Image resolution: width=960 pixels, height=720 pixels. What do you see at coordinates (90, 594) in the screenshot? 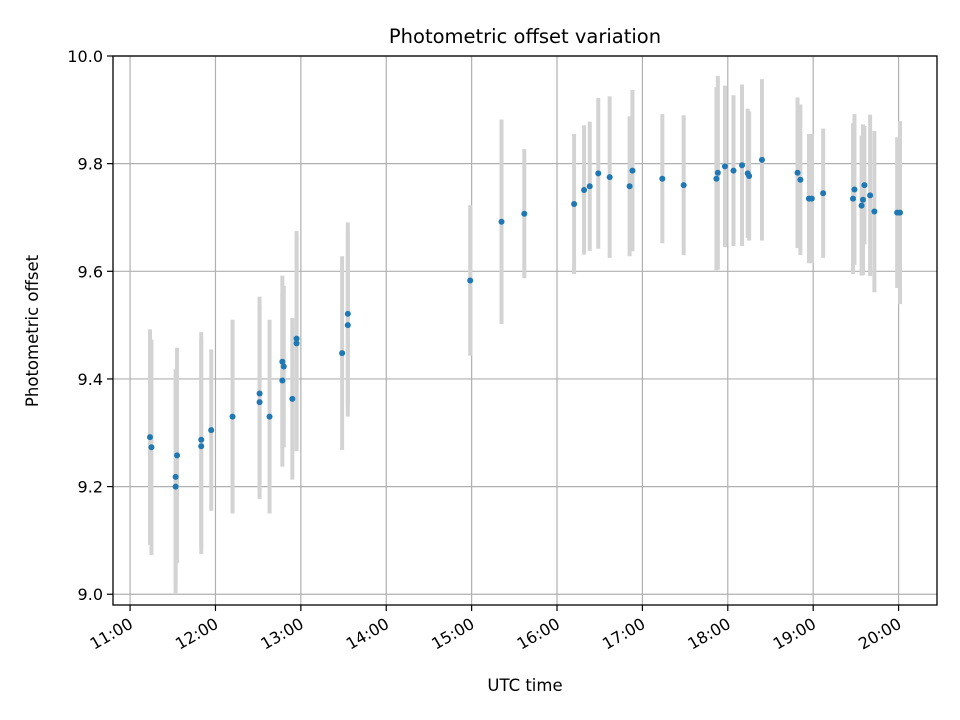
I see `y-tick-label: 9.0` at bounding box center [90, 594].